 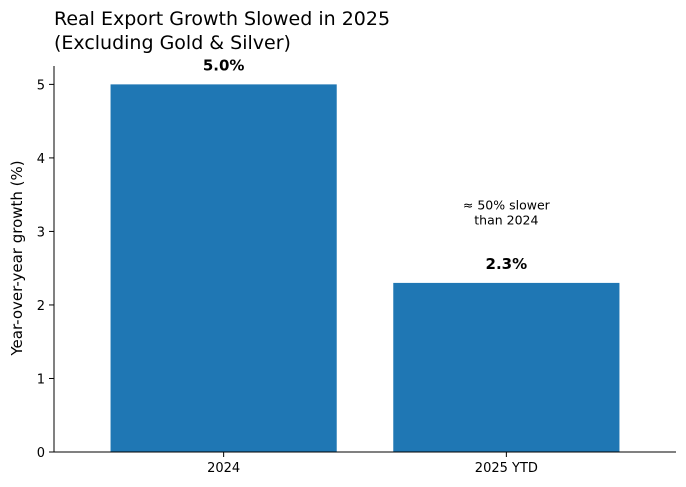 What do you see at coordinates (41, 306) in the screenshot?
I see `y-tick-label: 2` at bounding box center [41, 306].